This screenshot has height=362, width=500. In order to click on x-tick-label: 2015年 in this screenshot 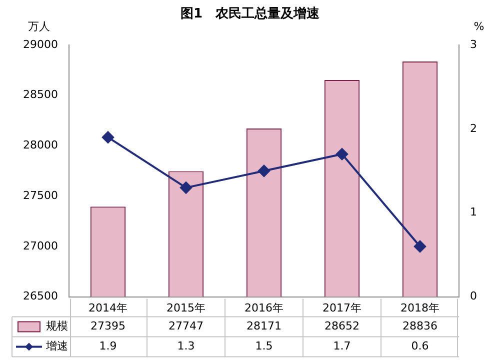, I will do `click(186, 307)`.